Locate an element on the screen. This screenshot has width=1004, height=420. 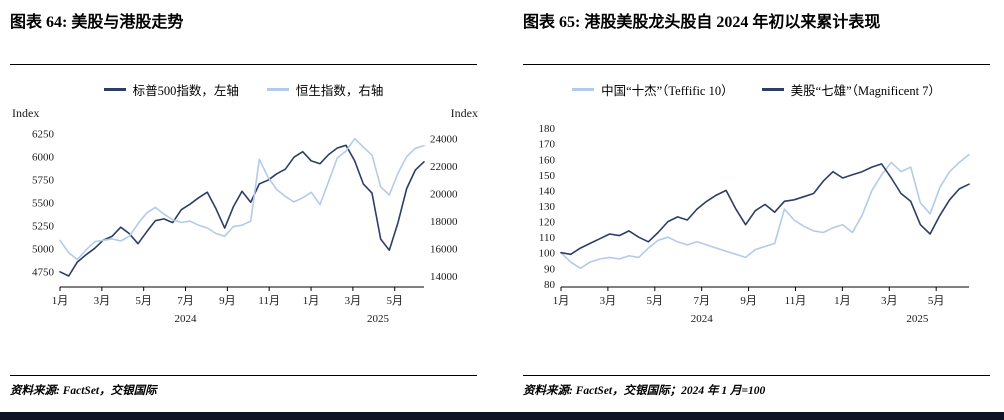
svg-text: 5250 is located at coordinates (43, 226).